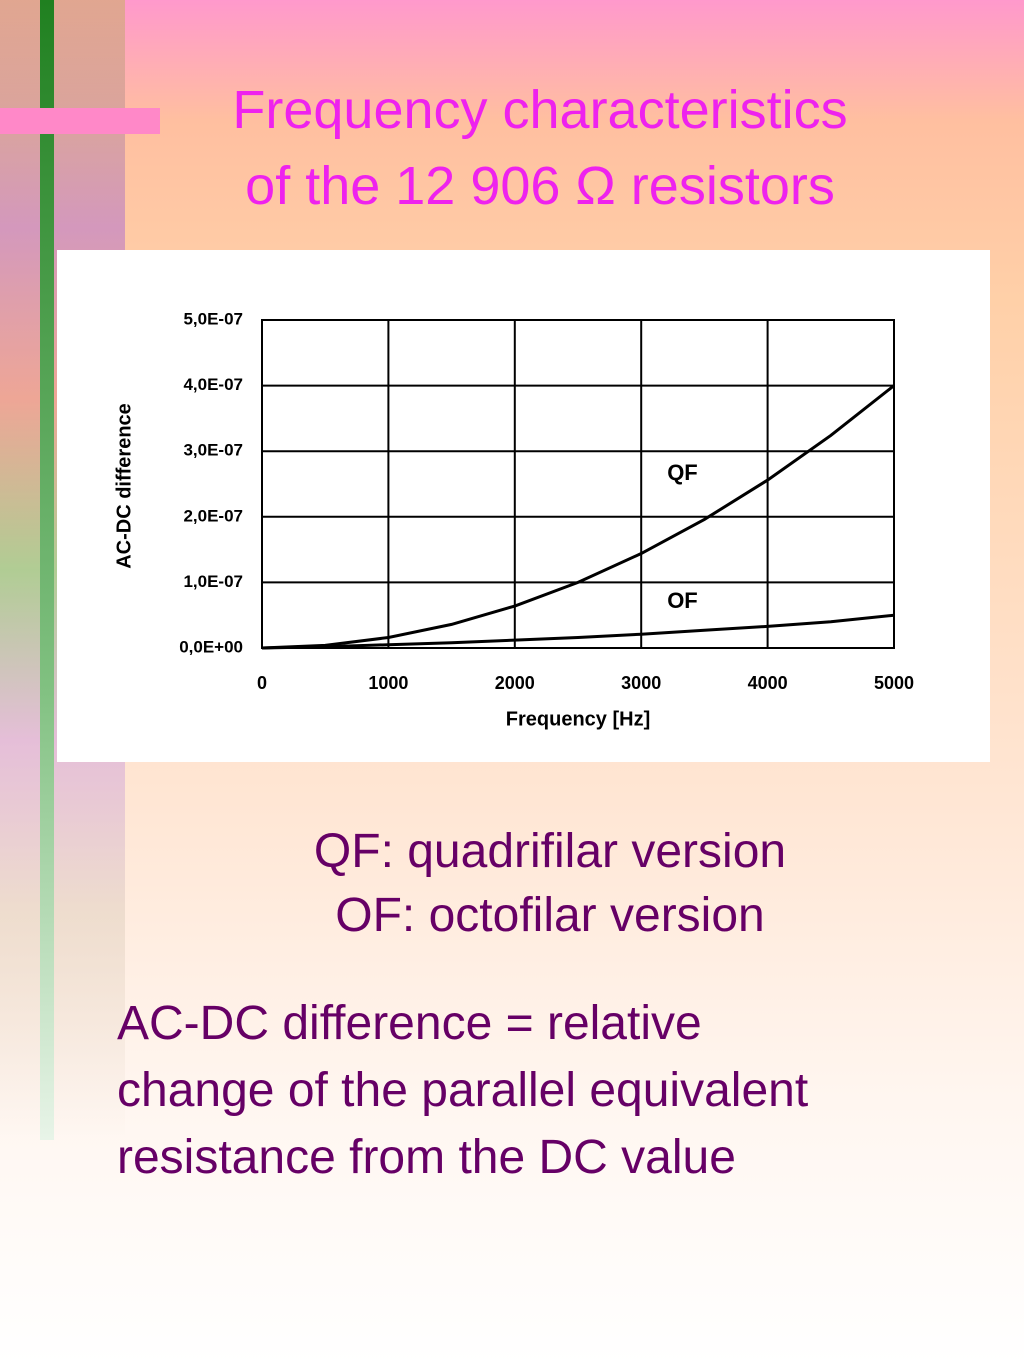  What do you see at coordinates (213, 515) in the screenshot?
I see `y-tick-label: 2,0E-07` at bounding box center [213, 515].